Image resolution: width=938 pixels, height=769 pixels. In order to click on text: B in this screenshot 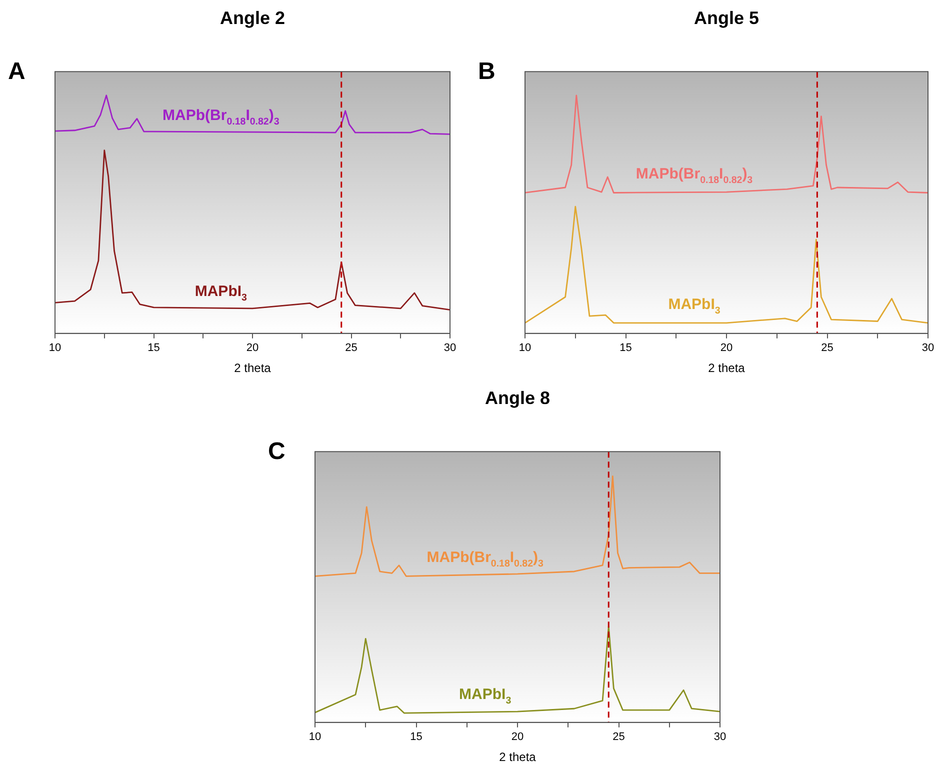, I will do `click(487, 72)`.